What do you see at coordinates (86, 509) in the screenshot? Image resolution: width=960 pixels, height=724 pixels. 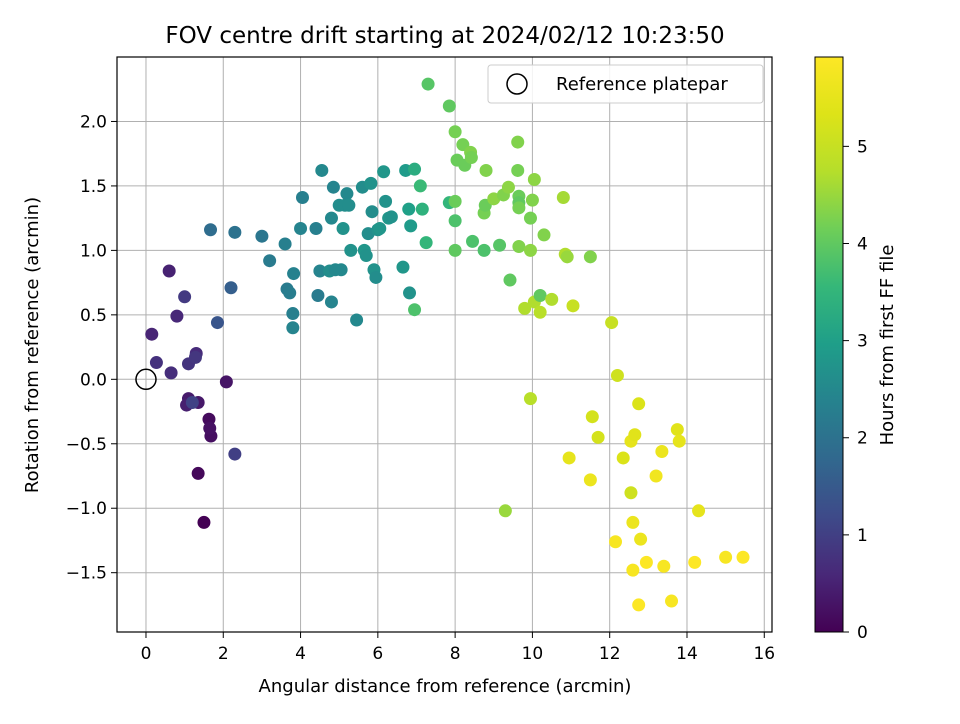 I see `y-tick-label: −1.0` at bounding box center [86, 509].